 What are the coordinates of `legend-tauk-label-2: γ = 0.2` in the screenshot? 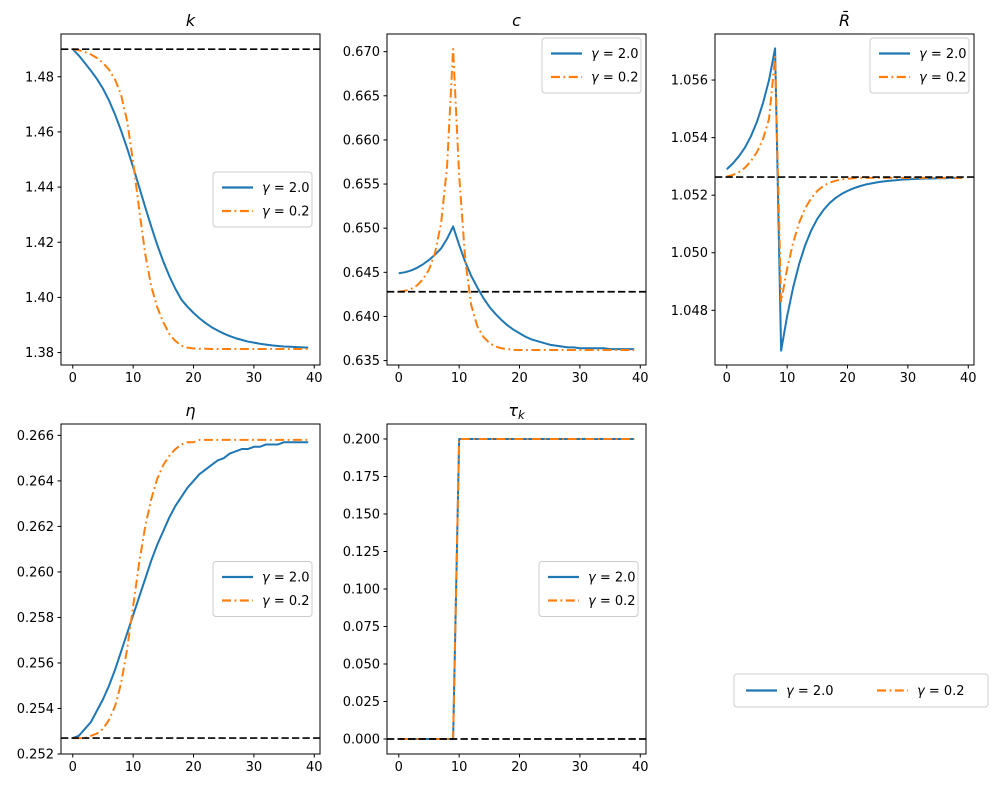 It's located at (612, 601).